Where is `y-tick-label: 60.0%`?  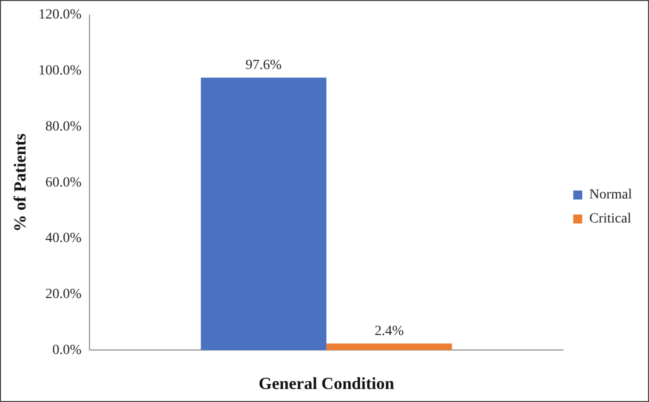 y-tick-label: 60.0% is located at coordinates (63, 182).